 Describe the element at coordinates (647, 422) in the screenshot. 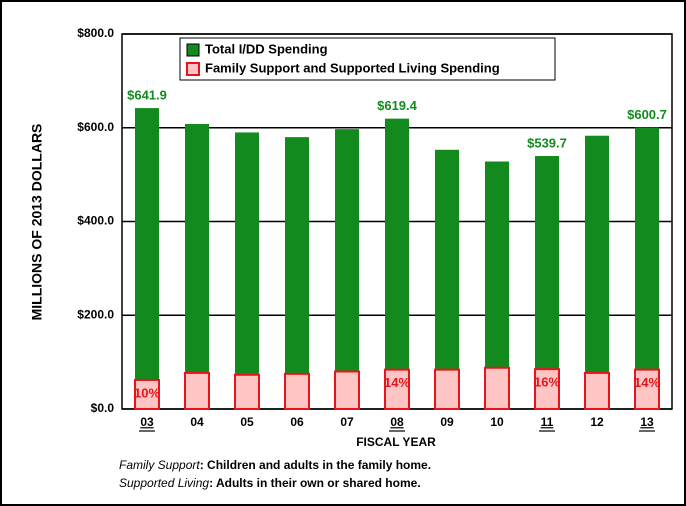

I see `x-tick-label: 13` at that location.